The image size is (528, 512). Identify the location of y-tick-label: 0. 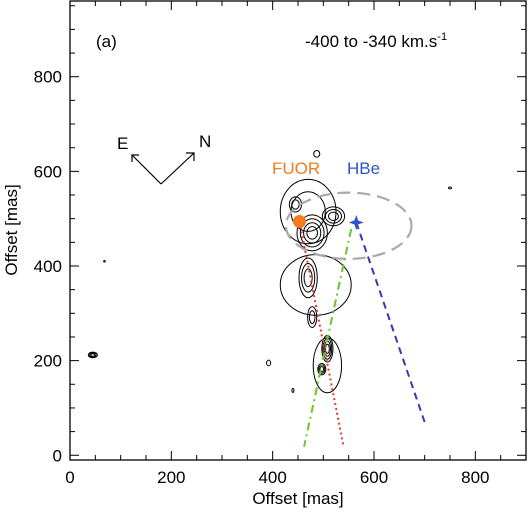
(57, 455).